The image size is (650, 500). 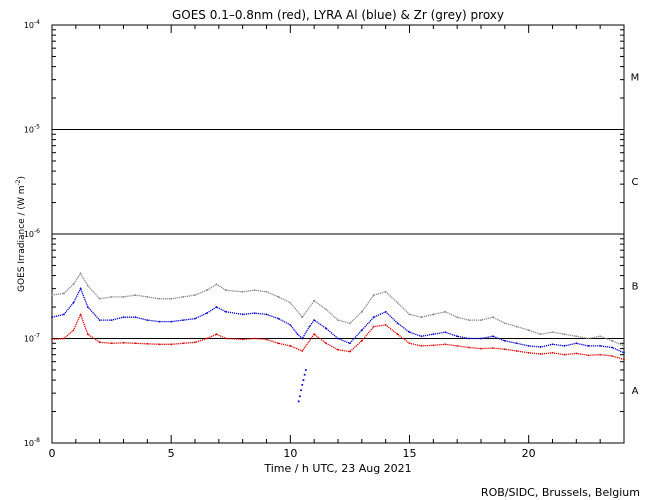 I want to click on class-label-B: B, so click(x=635, y=287).